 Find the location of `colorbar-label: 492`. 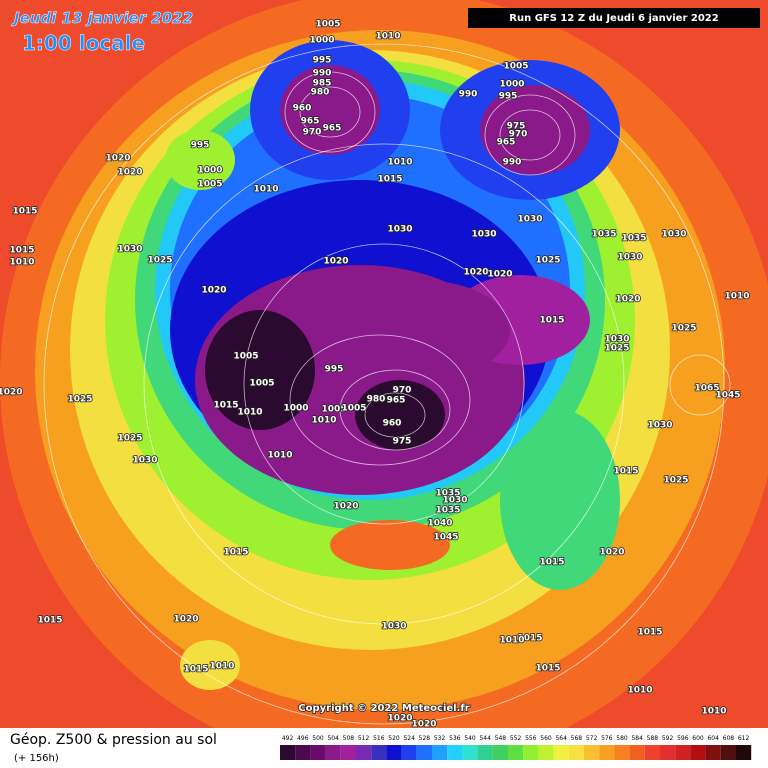

colorbar-label: 492 is located at coordinates (288, 738).